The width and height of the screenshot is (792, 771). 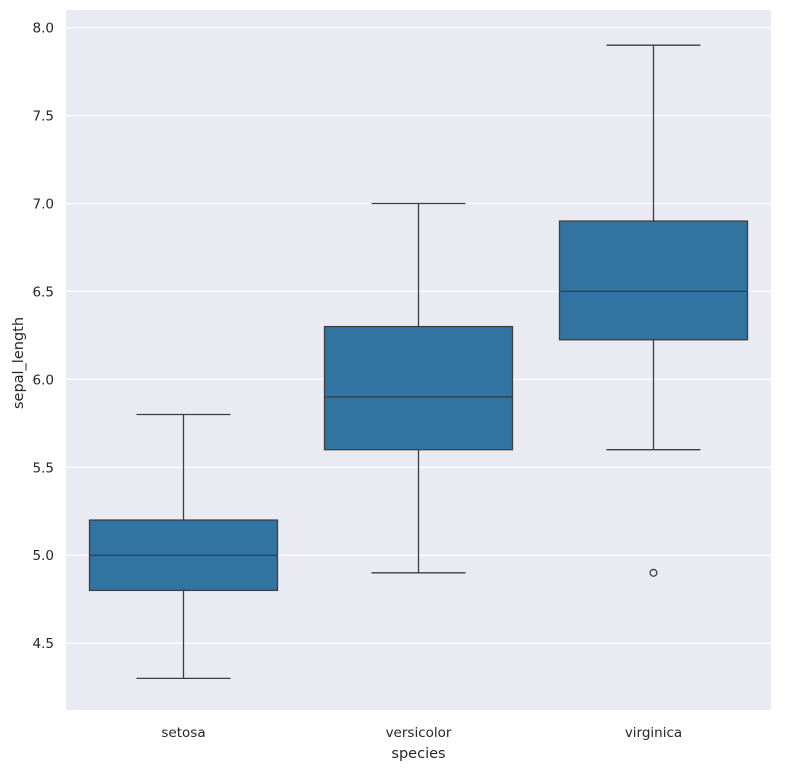 What do you see at coordinates (43, 380) in the screenshot?
I see `y-tick-label: 6.0` at bounding box center [43, 380].